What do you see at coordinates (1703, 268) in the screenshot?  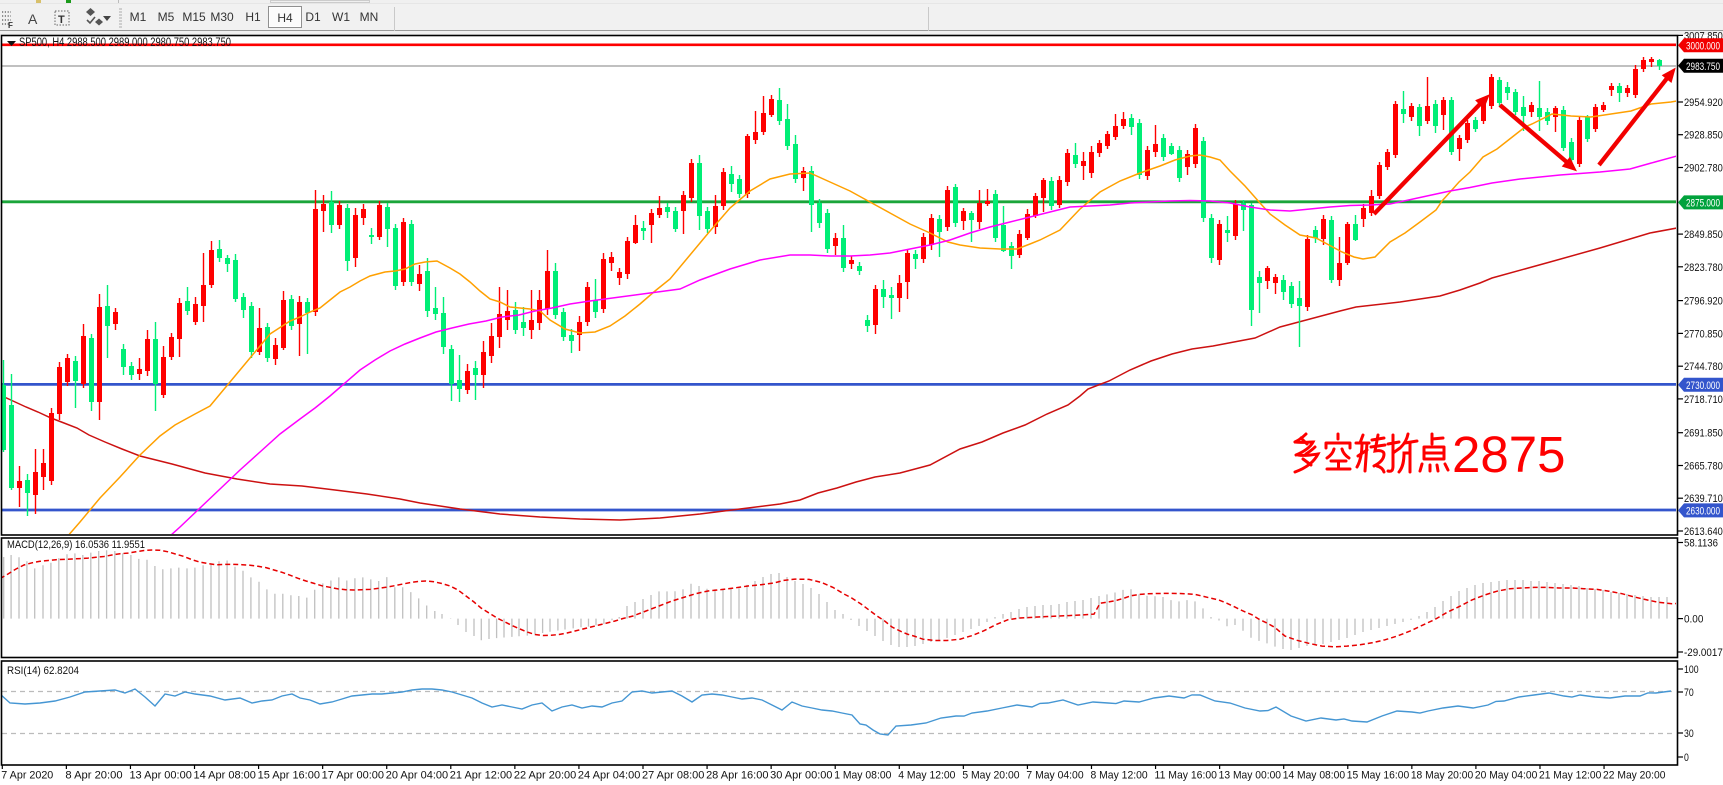 I see `svg-text: 2823.780` at bounding box center [1703, 268].